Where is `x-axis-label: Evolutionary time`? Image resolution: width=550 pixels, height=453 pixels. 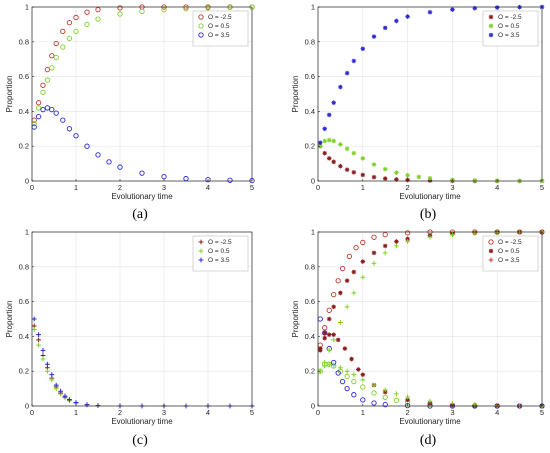 x-axis-label: Evolutionary time is located at coordinates (430, 421).